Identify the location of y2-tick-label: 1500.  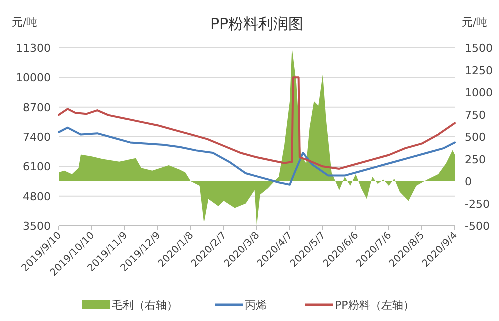
(479, 48).